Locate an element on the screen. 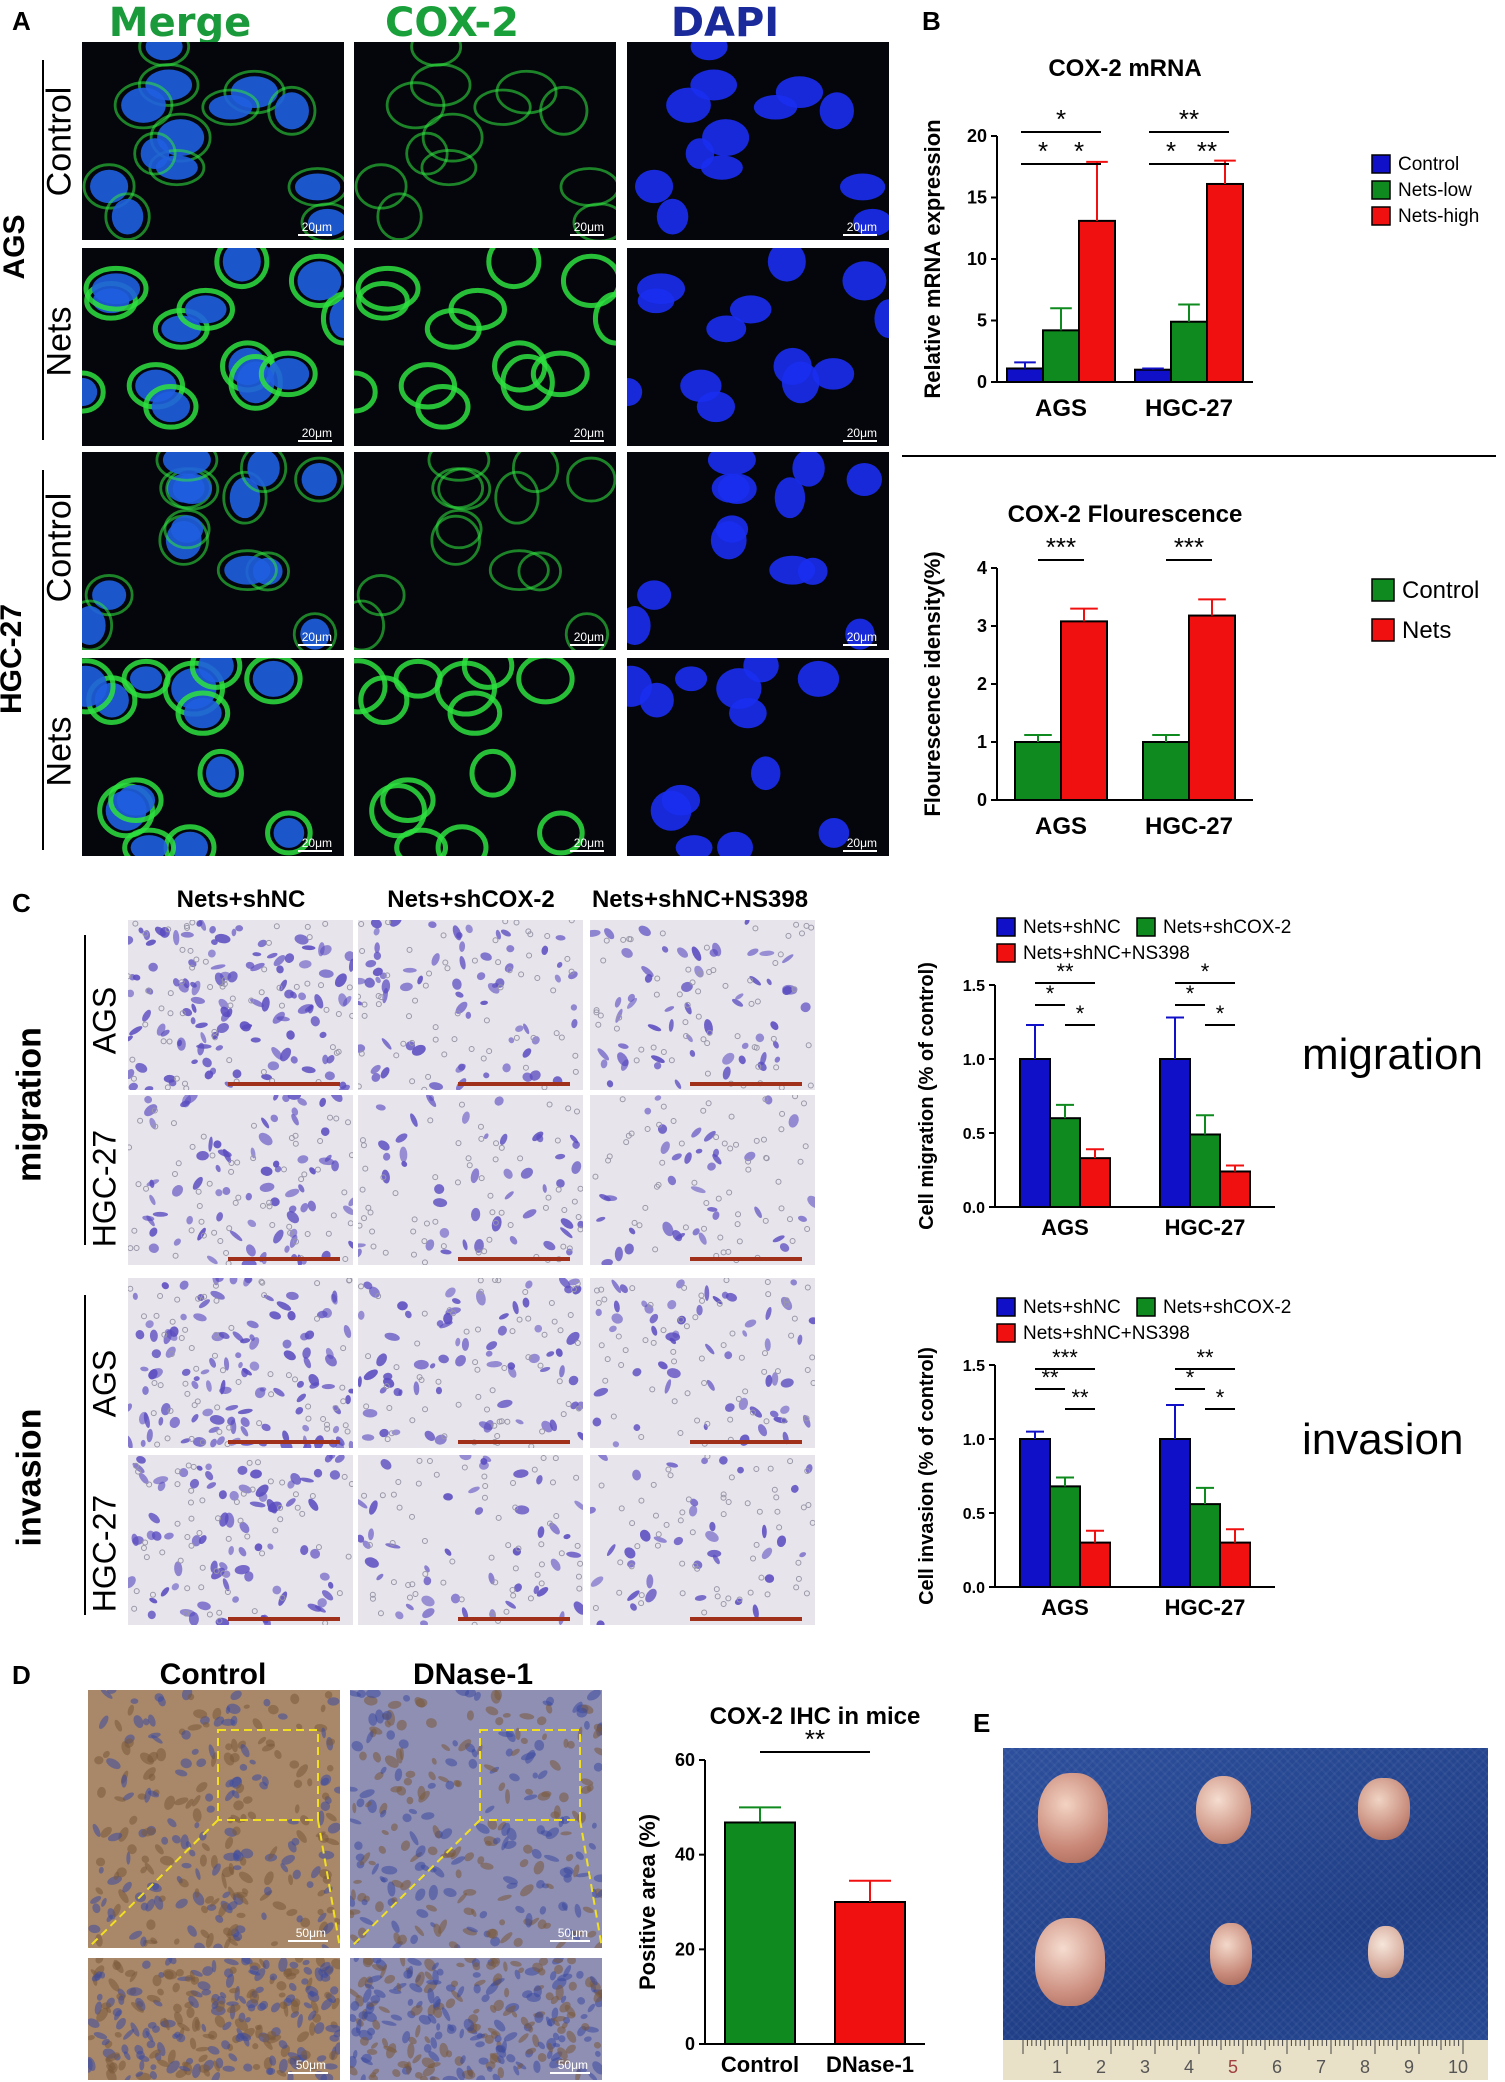 The height and width of the screenshot is (2082, 1505). ruler-number: 7 is located at coordinates (1321, 2067).